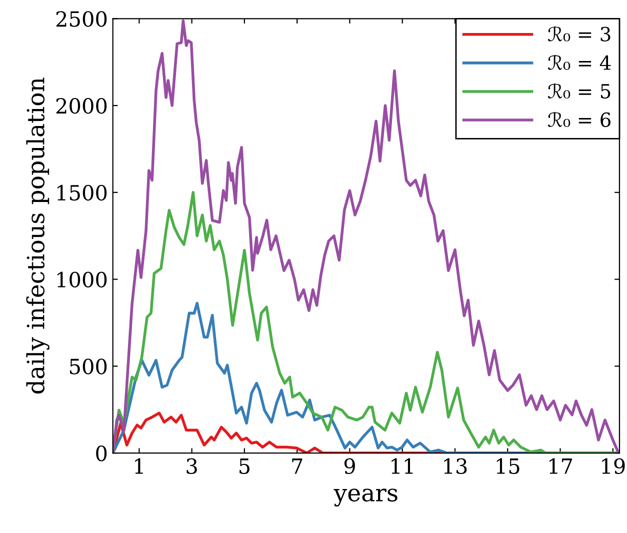 The image size is (627, 533). What do you see at coordinates (191, 466) in the screenshot?
I see `x-tick-label: 3` at bounding box center [191, 466].